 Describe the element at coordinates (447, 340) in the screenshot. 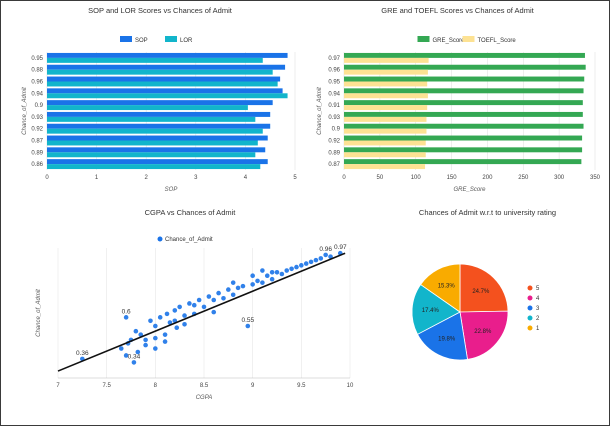

I see `slice-label: 19.8%` at that location.